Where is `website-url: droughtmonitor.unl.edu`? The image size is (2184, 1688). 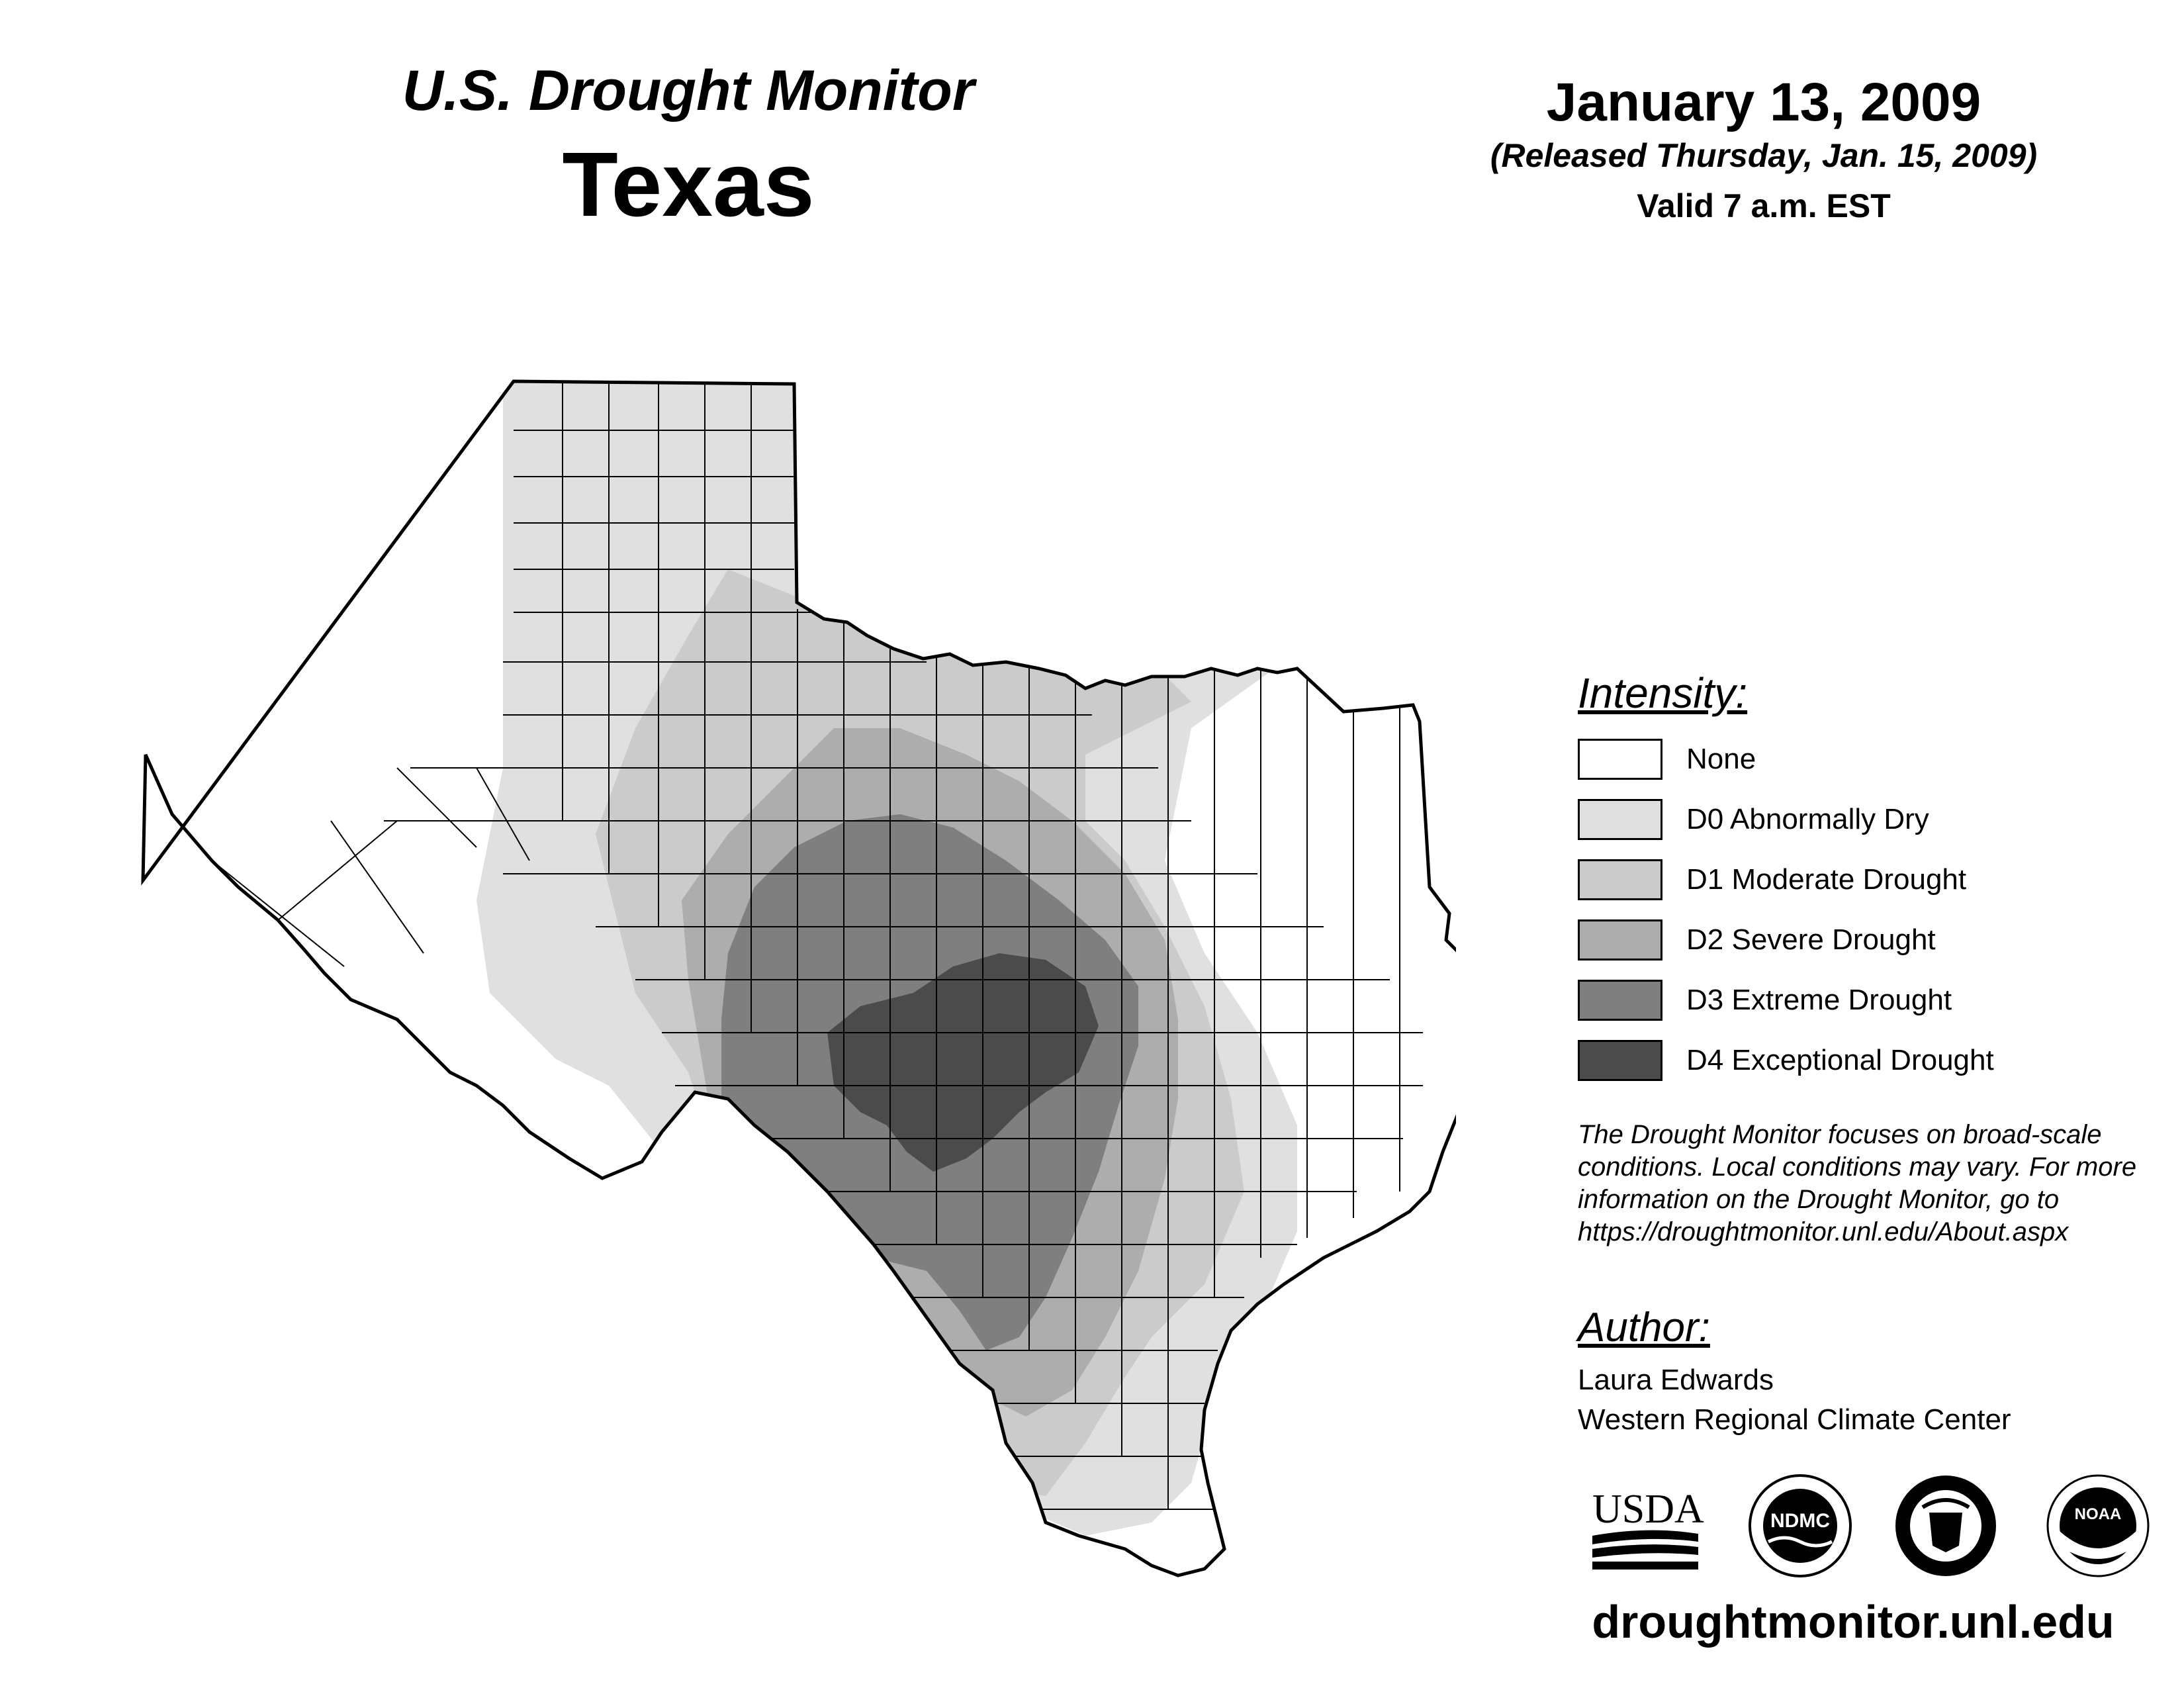 website-url: droughtmonitor.unl.edu is located at coordinates (1854, 1622).